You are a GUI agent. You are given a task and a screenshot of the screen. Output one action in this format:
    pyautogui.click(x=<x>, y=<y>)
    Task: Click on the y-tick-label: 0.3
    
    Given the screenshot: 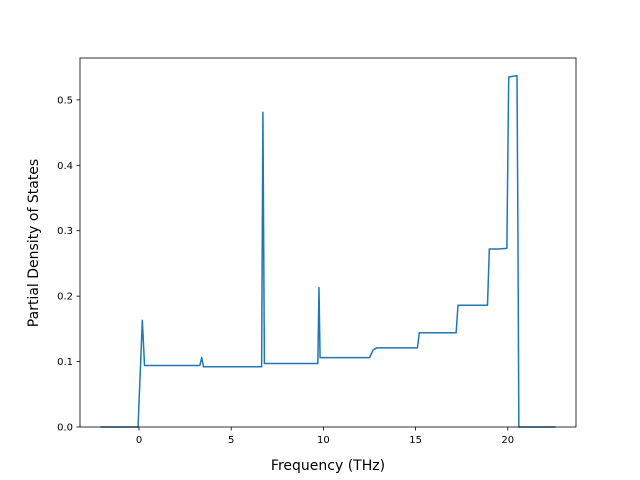 What is the action you would take?
    pyautogui.click(x=65, y=231)
    